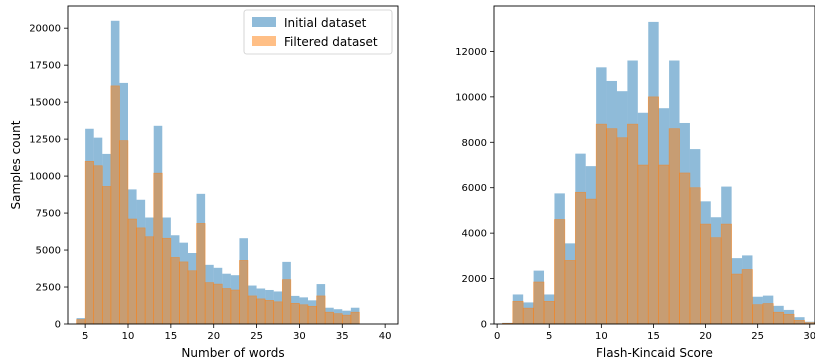 This screenshot has width=815, height=362. What do you see at coordinates (705, 336) in the screenshot?
I see `right-x-tick-label: 20` at bounding box center [705, 336].